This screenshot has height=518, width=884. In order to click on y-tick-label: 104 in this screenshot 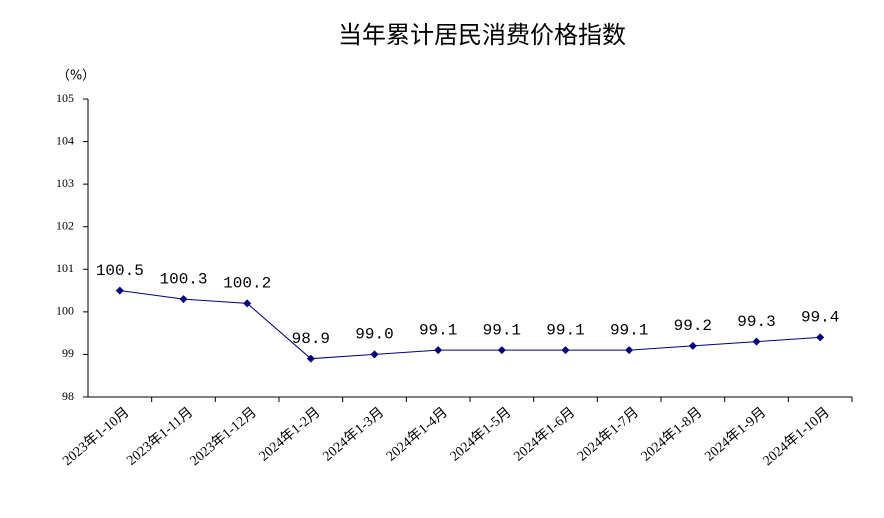, I will do `click(65, 140)`.